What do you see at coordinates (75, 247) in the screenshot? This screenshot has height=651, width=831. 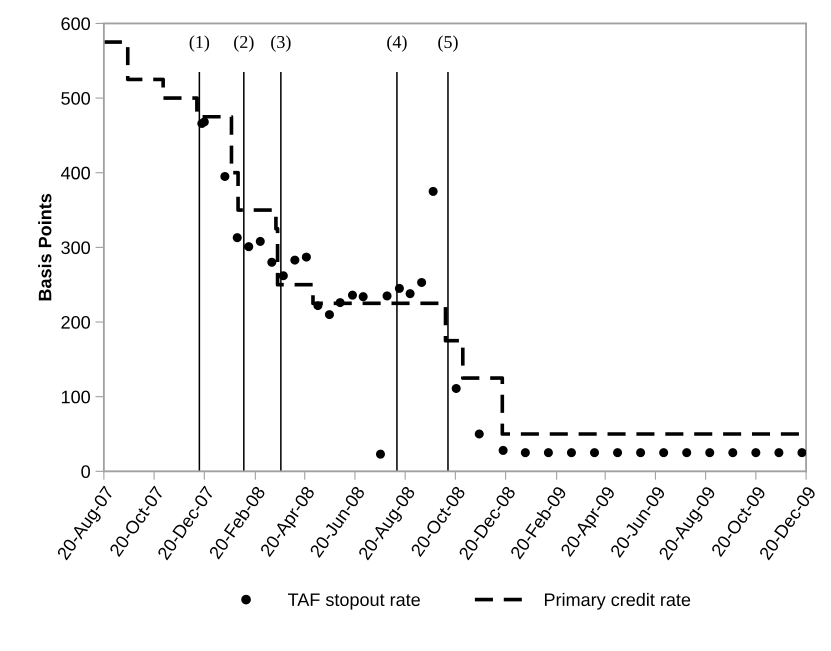 I see `y-tick-label: 300` at bounding box center [75, 247].